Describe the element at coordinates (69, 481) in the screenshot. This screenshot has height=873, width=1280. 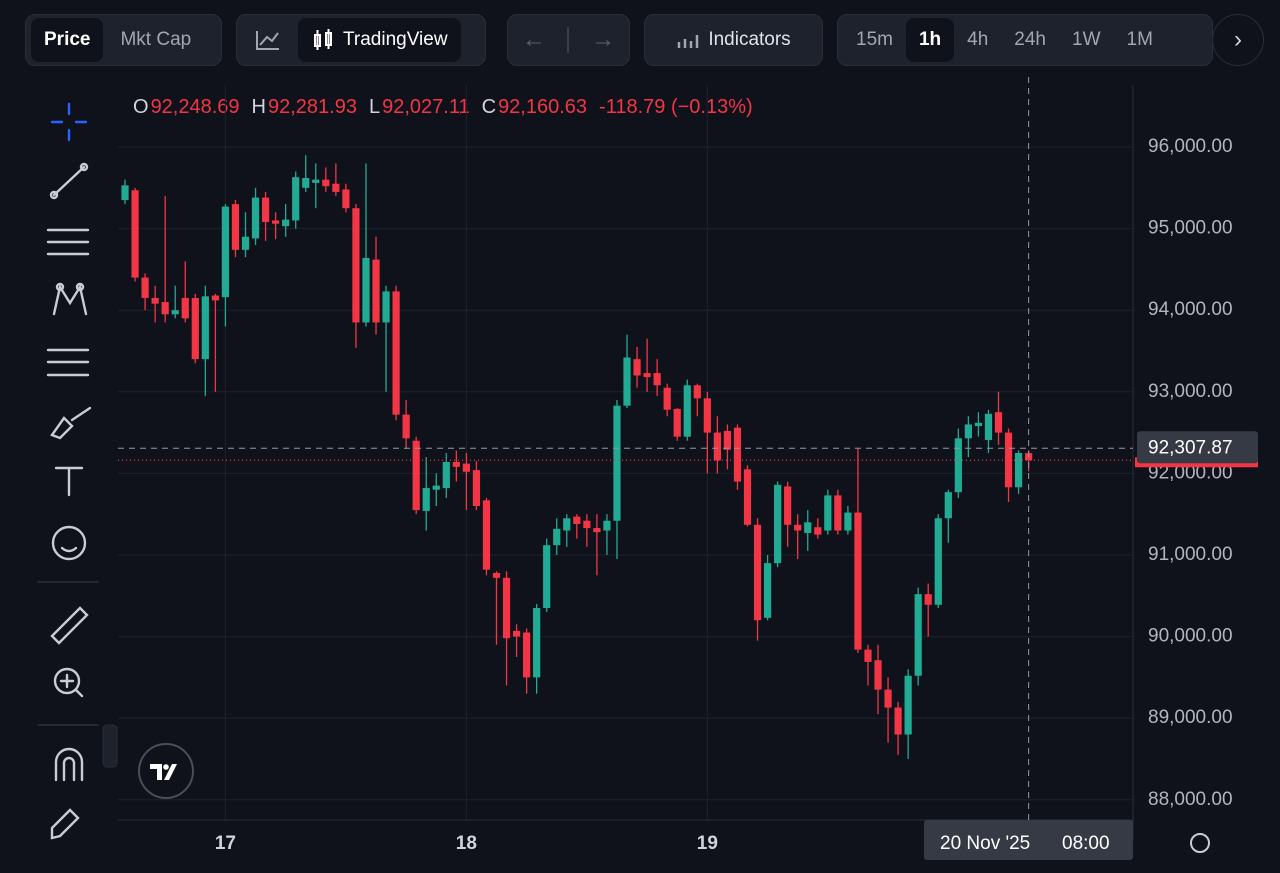
I see `text-tool` at that location.